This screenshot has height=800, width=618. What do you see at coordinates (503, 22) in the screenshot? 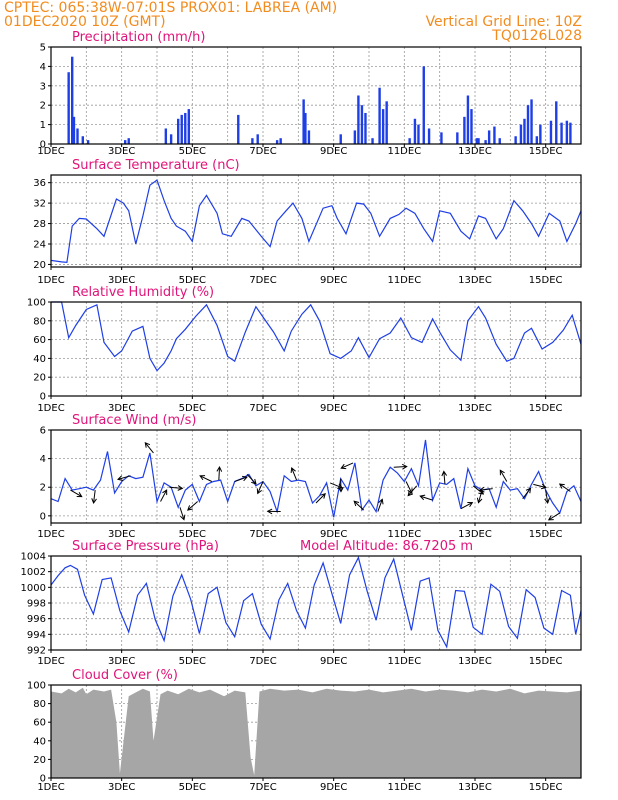
I see `header-grid-note: Vertical Grid Line: 10Z` at bounding box center [503, 22].